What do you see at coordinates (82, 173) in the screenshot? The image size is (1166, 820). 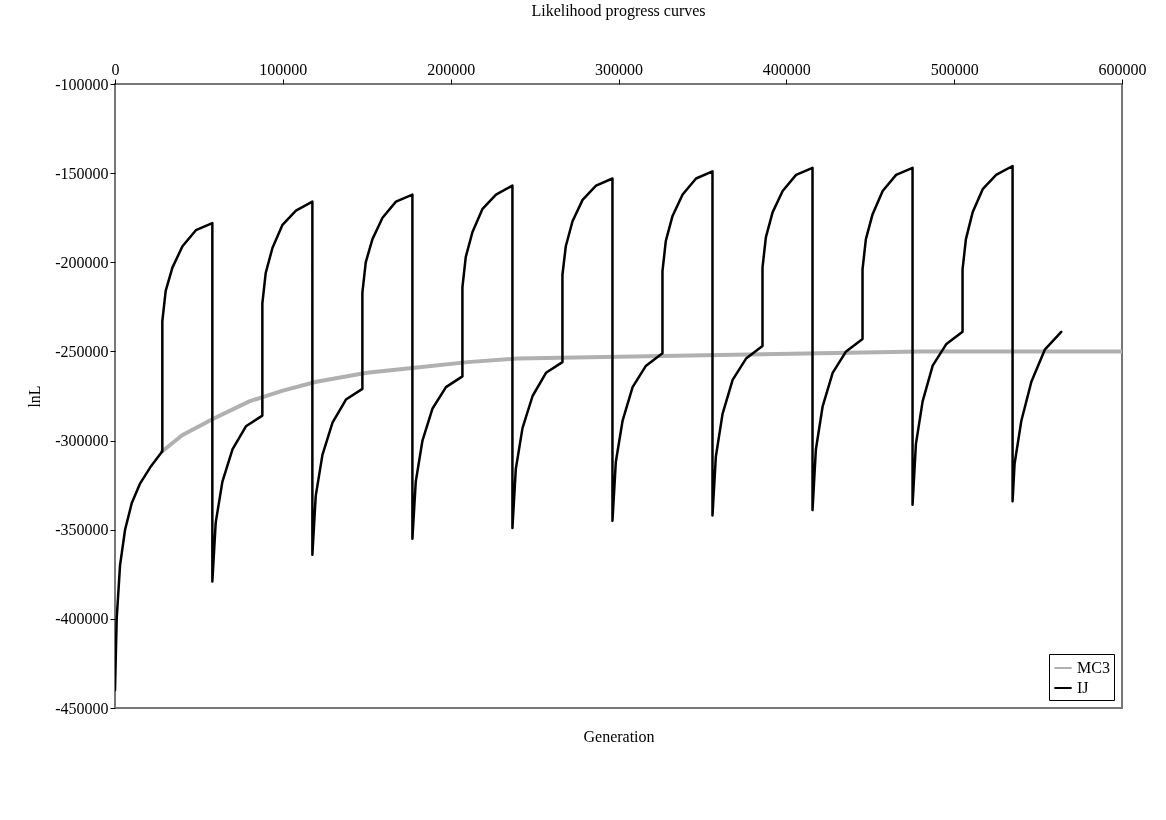 I see `y-tick-label: -150000` at bounding box center [82, 173].